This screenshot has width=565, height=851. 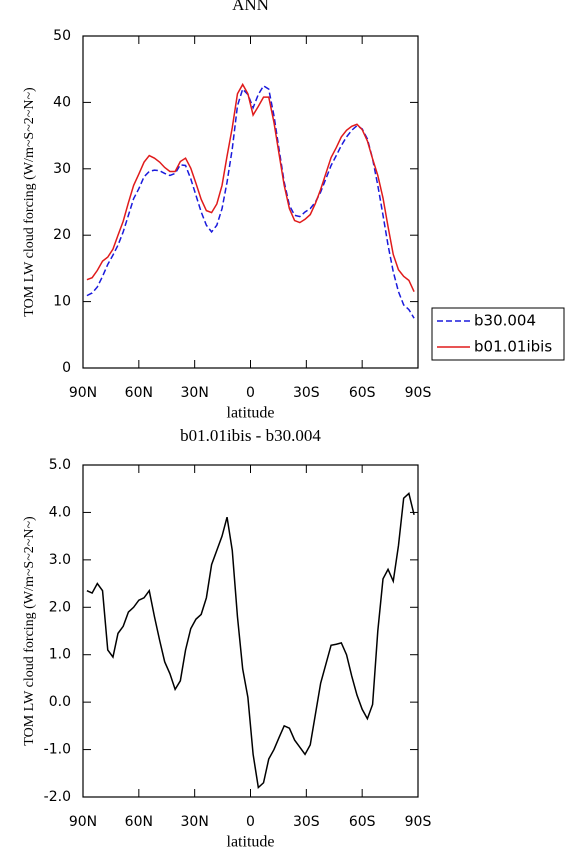 I want to click on y-tick-label: 0.0, so click(x=60, y=702).